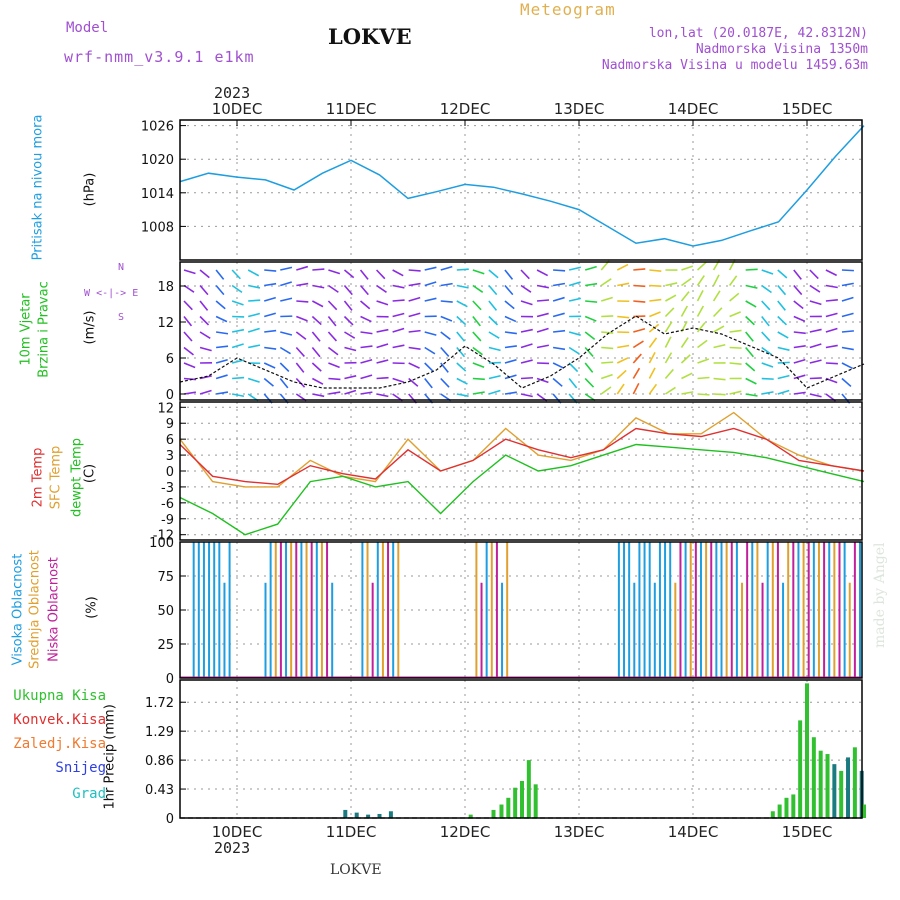 This screenshot has width=900, height=900. Describe the element at coordinates (121, 317) in the screenshot. I see `compass-s: S` at that location.